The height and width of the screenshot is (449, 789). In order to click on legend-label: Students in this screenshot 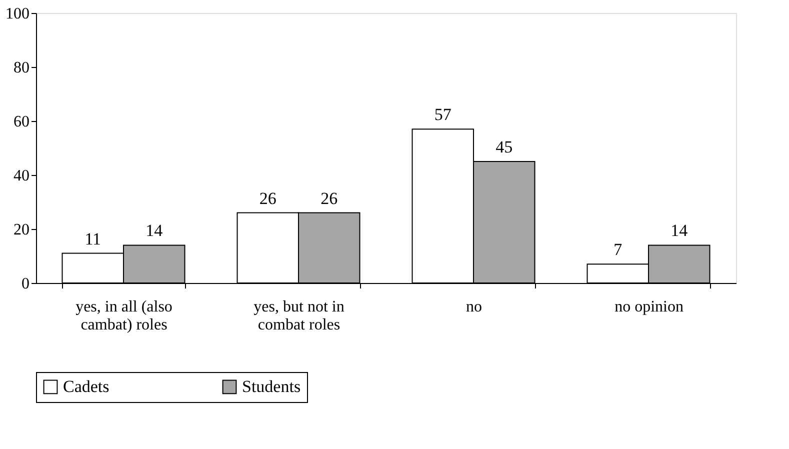, I will do `click(271, 386)`.